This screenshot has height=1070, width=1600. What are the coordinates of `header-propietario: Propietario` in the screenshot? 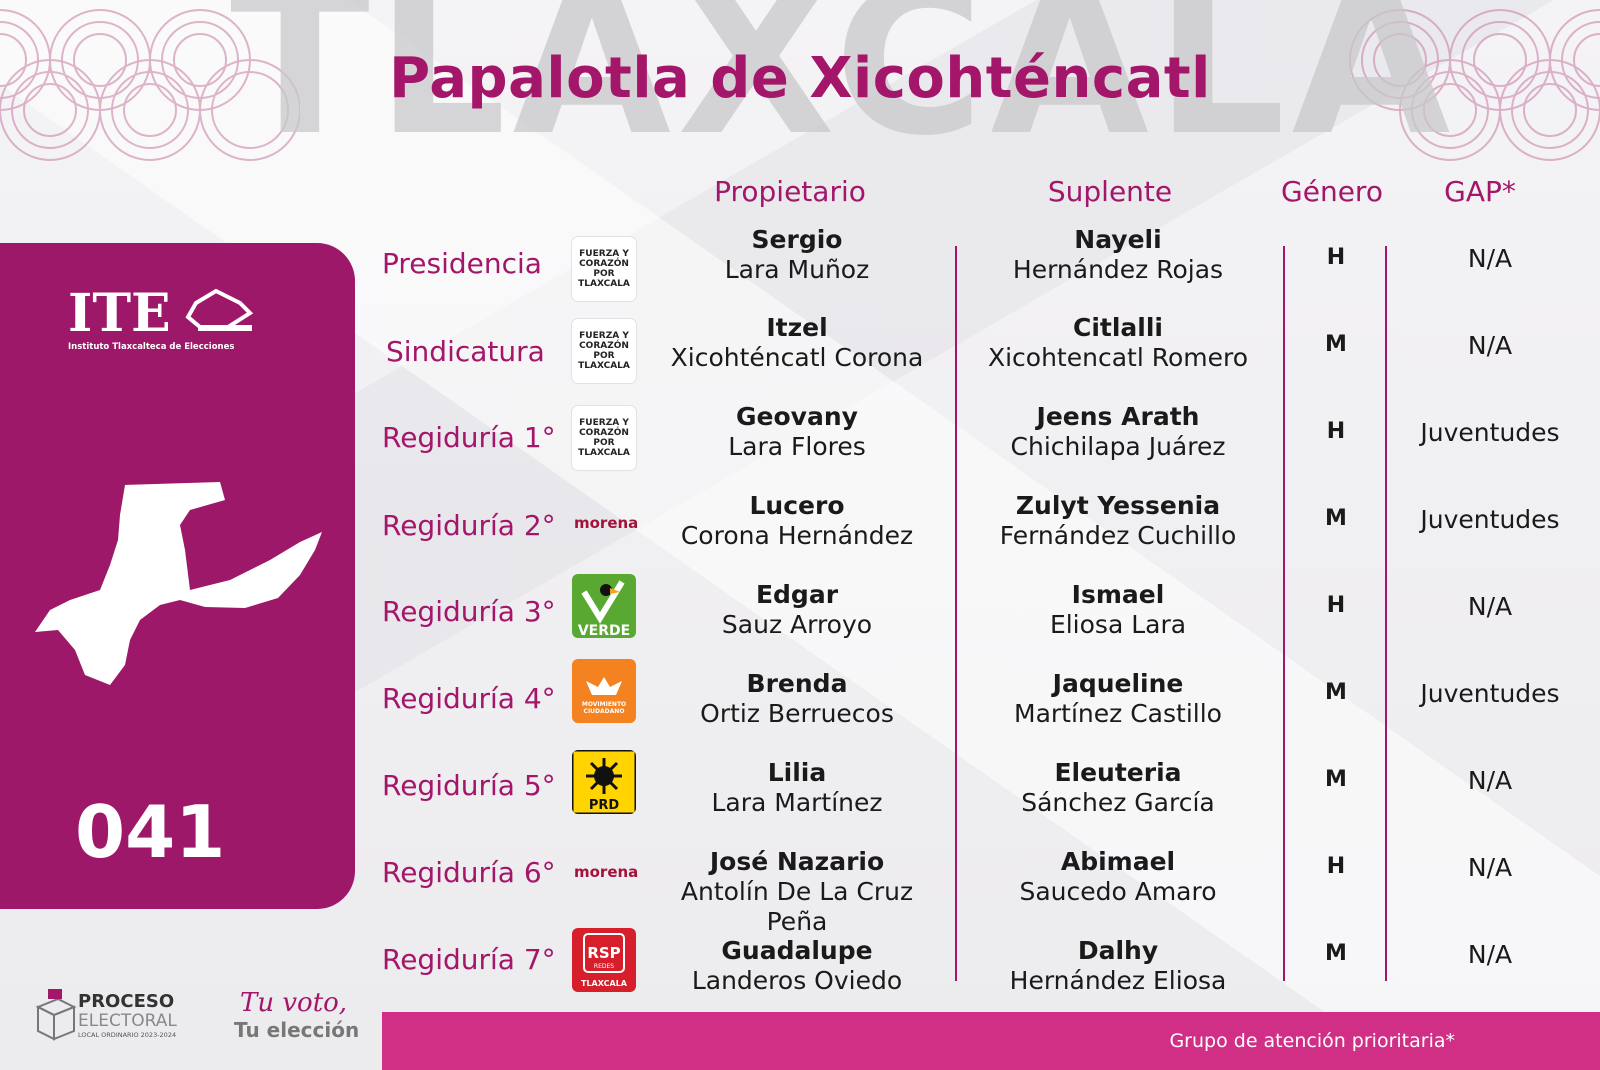 It's located at (790, 191).